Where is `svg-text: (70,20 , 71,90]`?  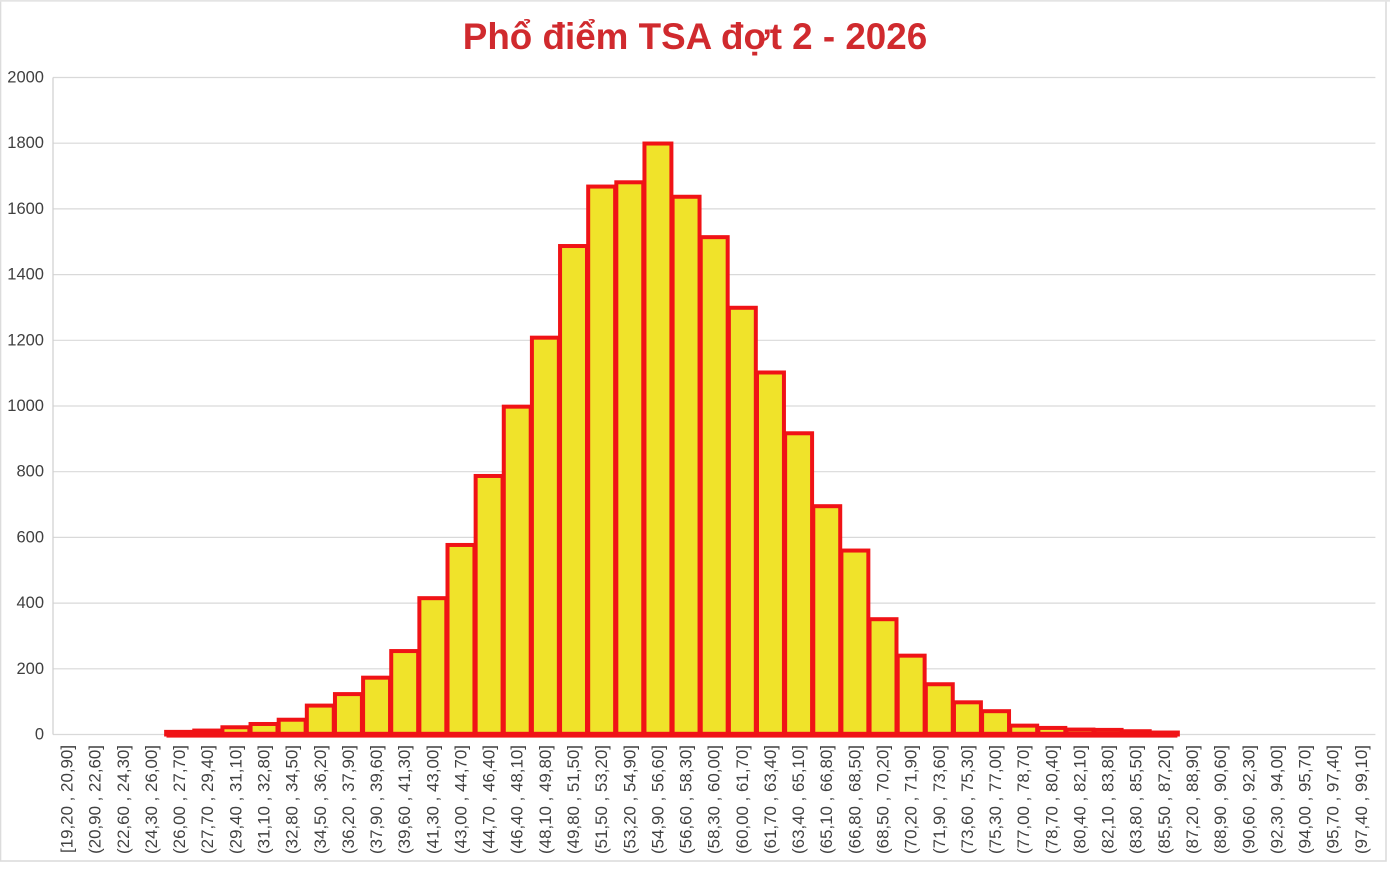 svg-text: (70,20 , 71,90] is located at coordinates (911, 799).